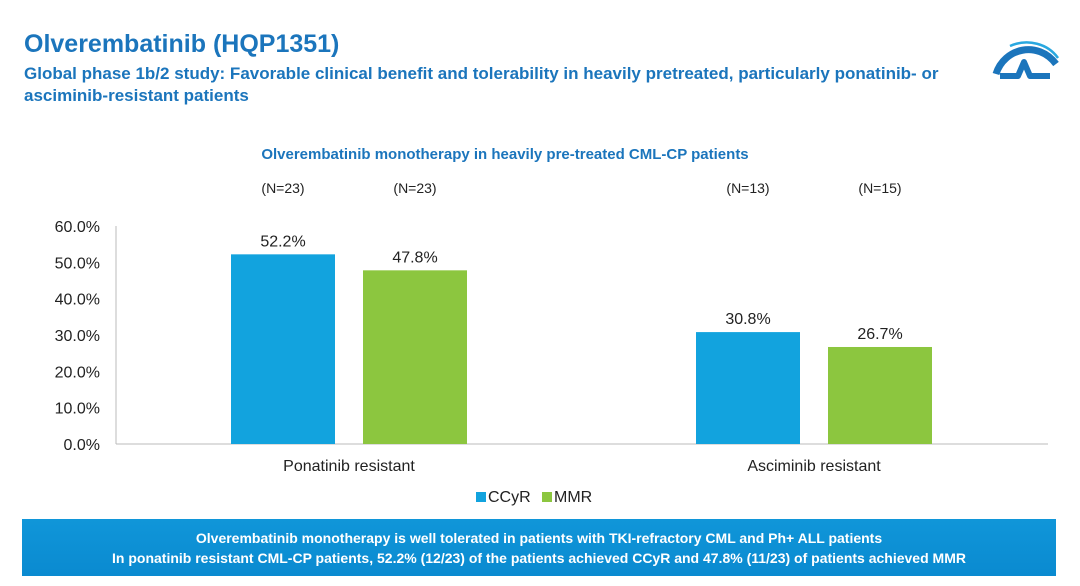 Image resolution: width=1080 pixels, height=586 pixels. Describe the element at coordinates (77, 227) in the screenshot. I see `y-tick-label: 60.0%` at that location.